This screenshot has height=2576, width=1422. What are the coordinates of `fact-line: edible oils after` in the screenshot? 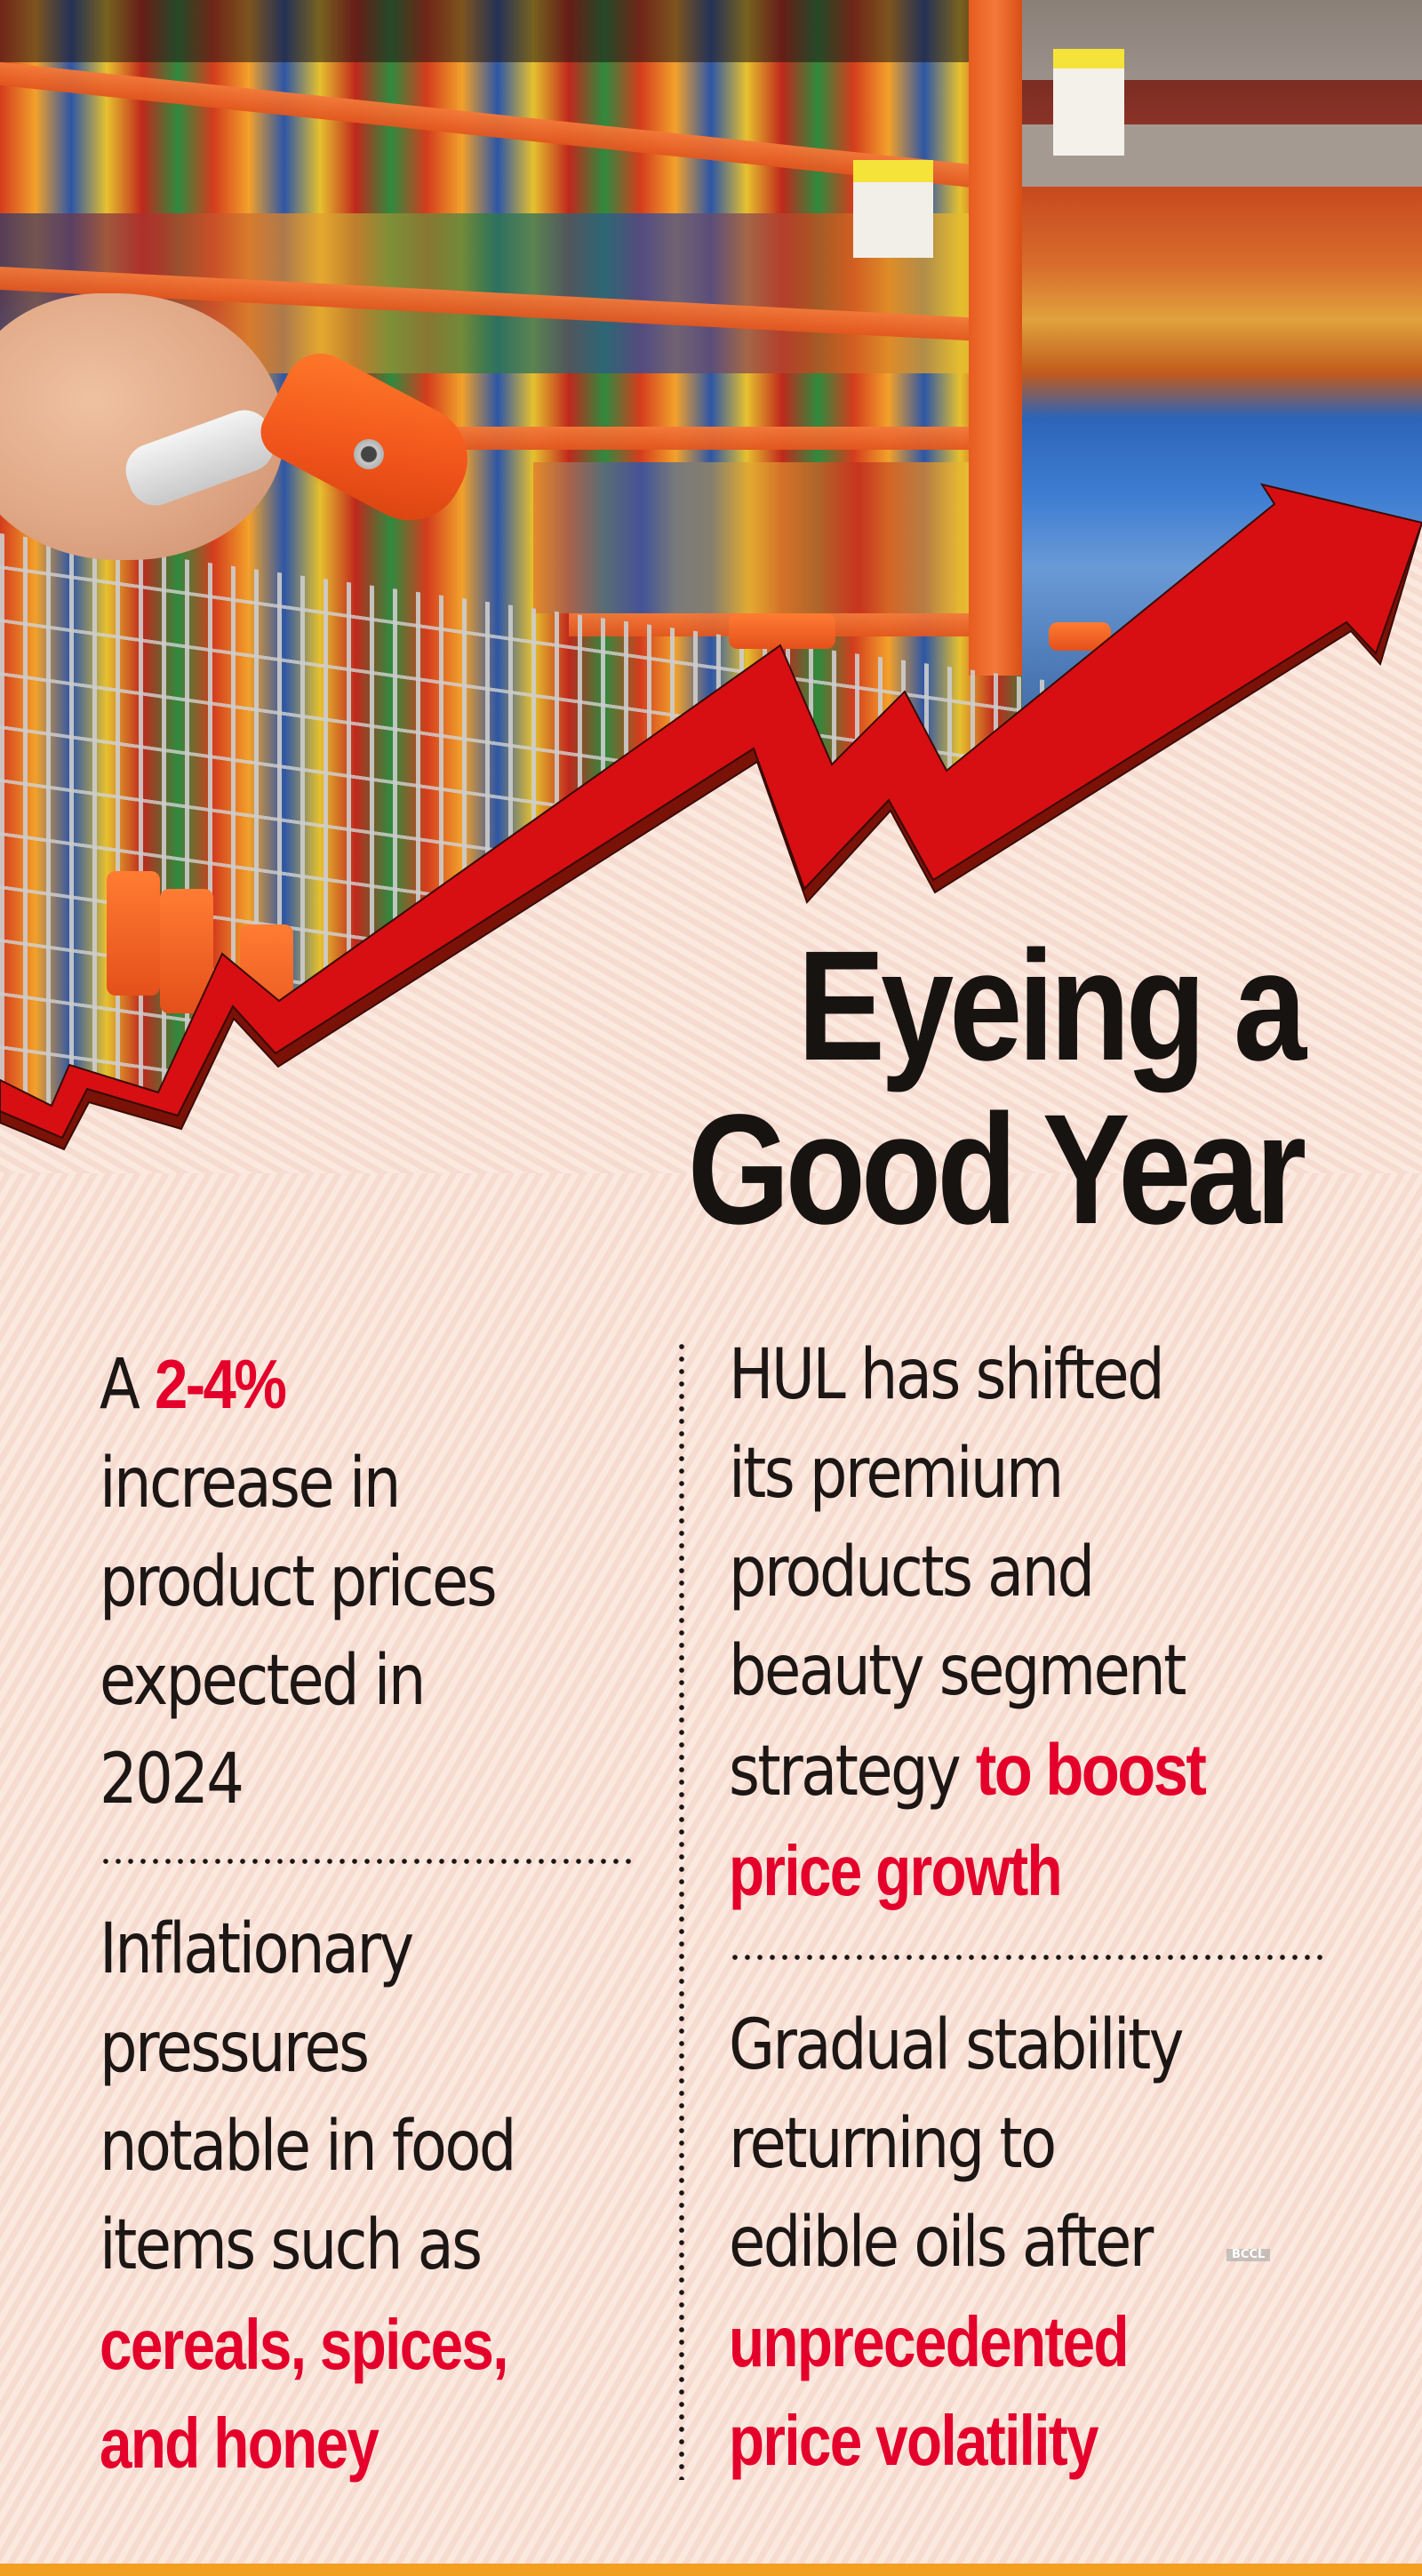 It's located at (941, 2243).